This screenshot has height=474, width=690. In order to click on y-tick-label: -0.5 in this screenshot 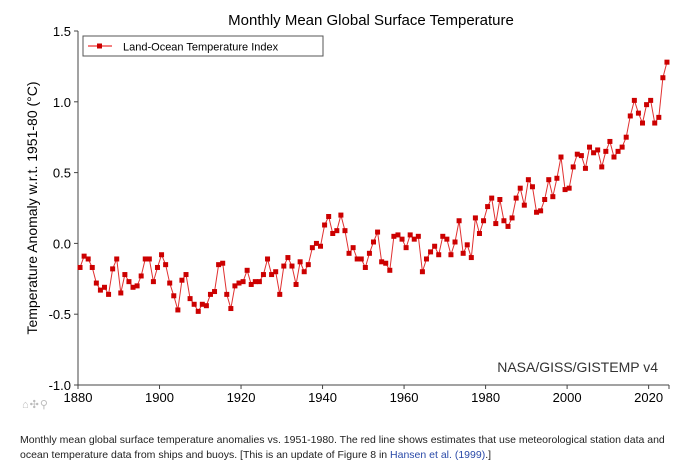, I will do `click(60, 314)`.